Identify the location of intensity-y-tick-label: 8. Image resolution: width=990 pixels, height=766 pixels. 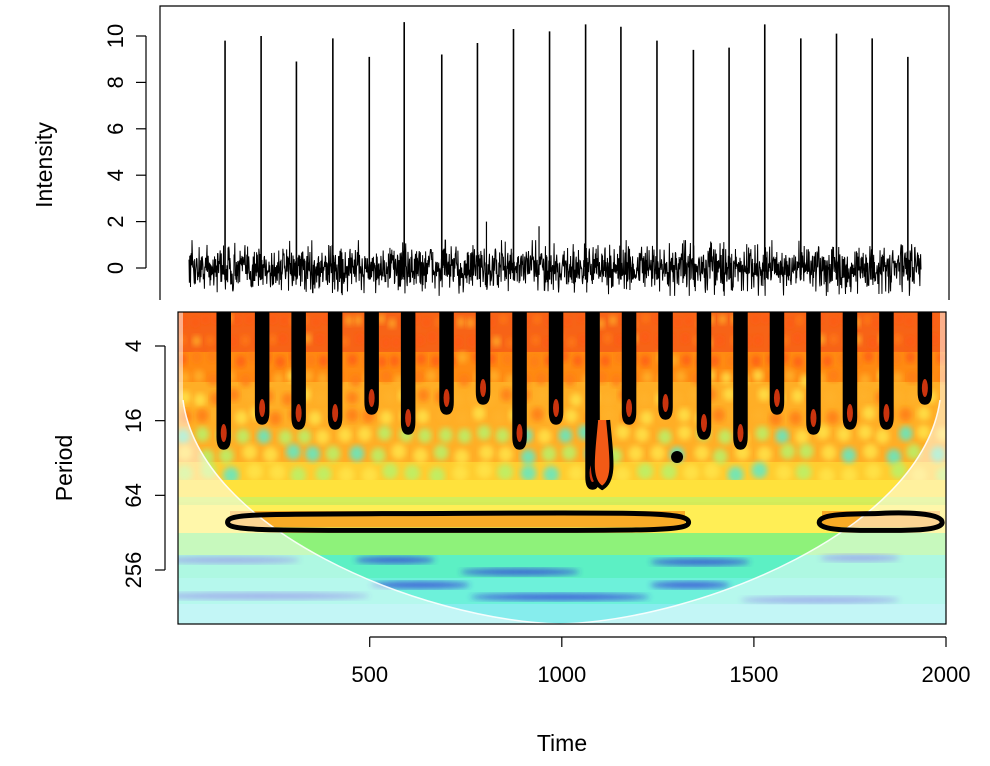
(115, 82).